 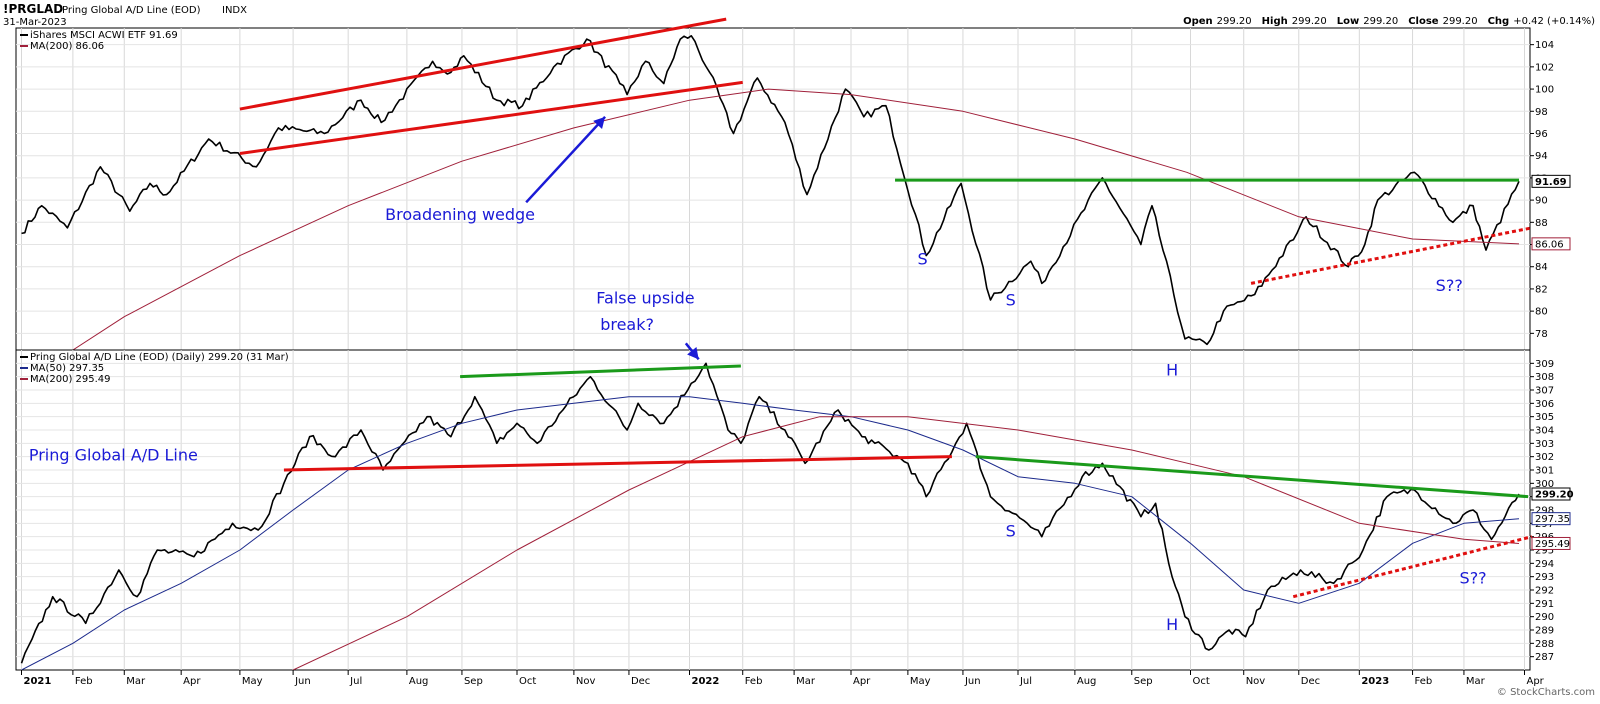 What do you see at coordinates (1541, 156) in the screenshot?
I see `y-tick-label: 94` at bounding box center [1541, 156].